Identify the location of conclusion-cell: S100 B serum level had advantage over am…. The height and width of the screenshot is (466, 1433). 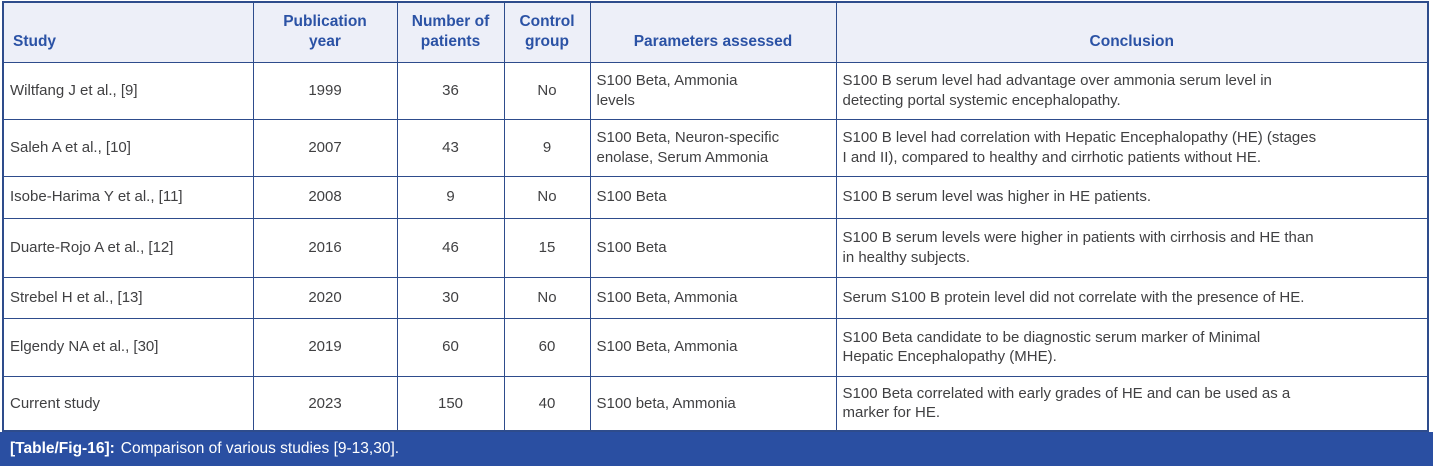
(1132, 90).